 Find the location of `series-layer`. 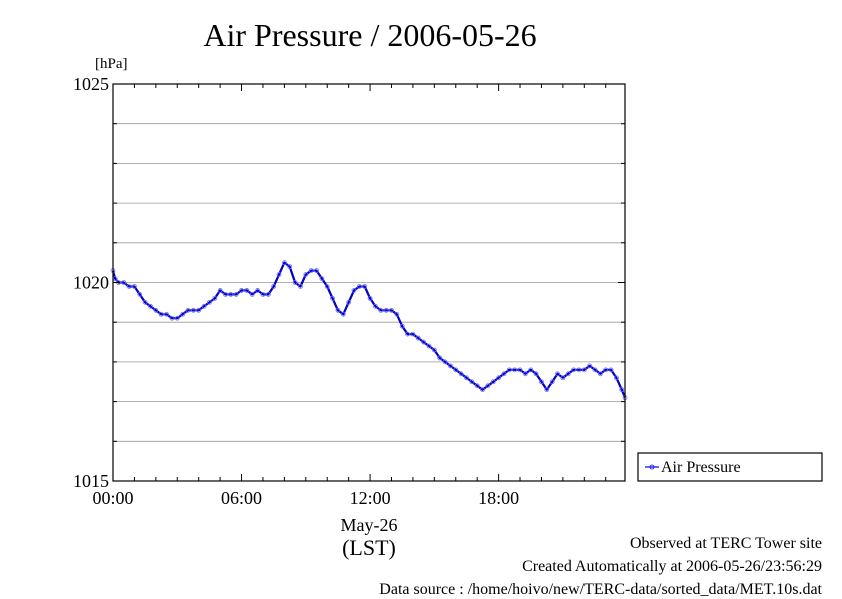

series-layer is located at coordinates (369, 330).